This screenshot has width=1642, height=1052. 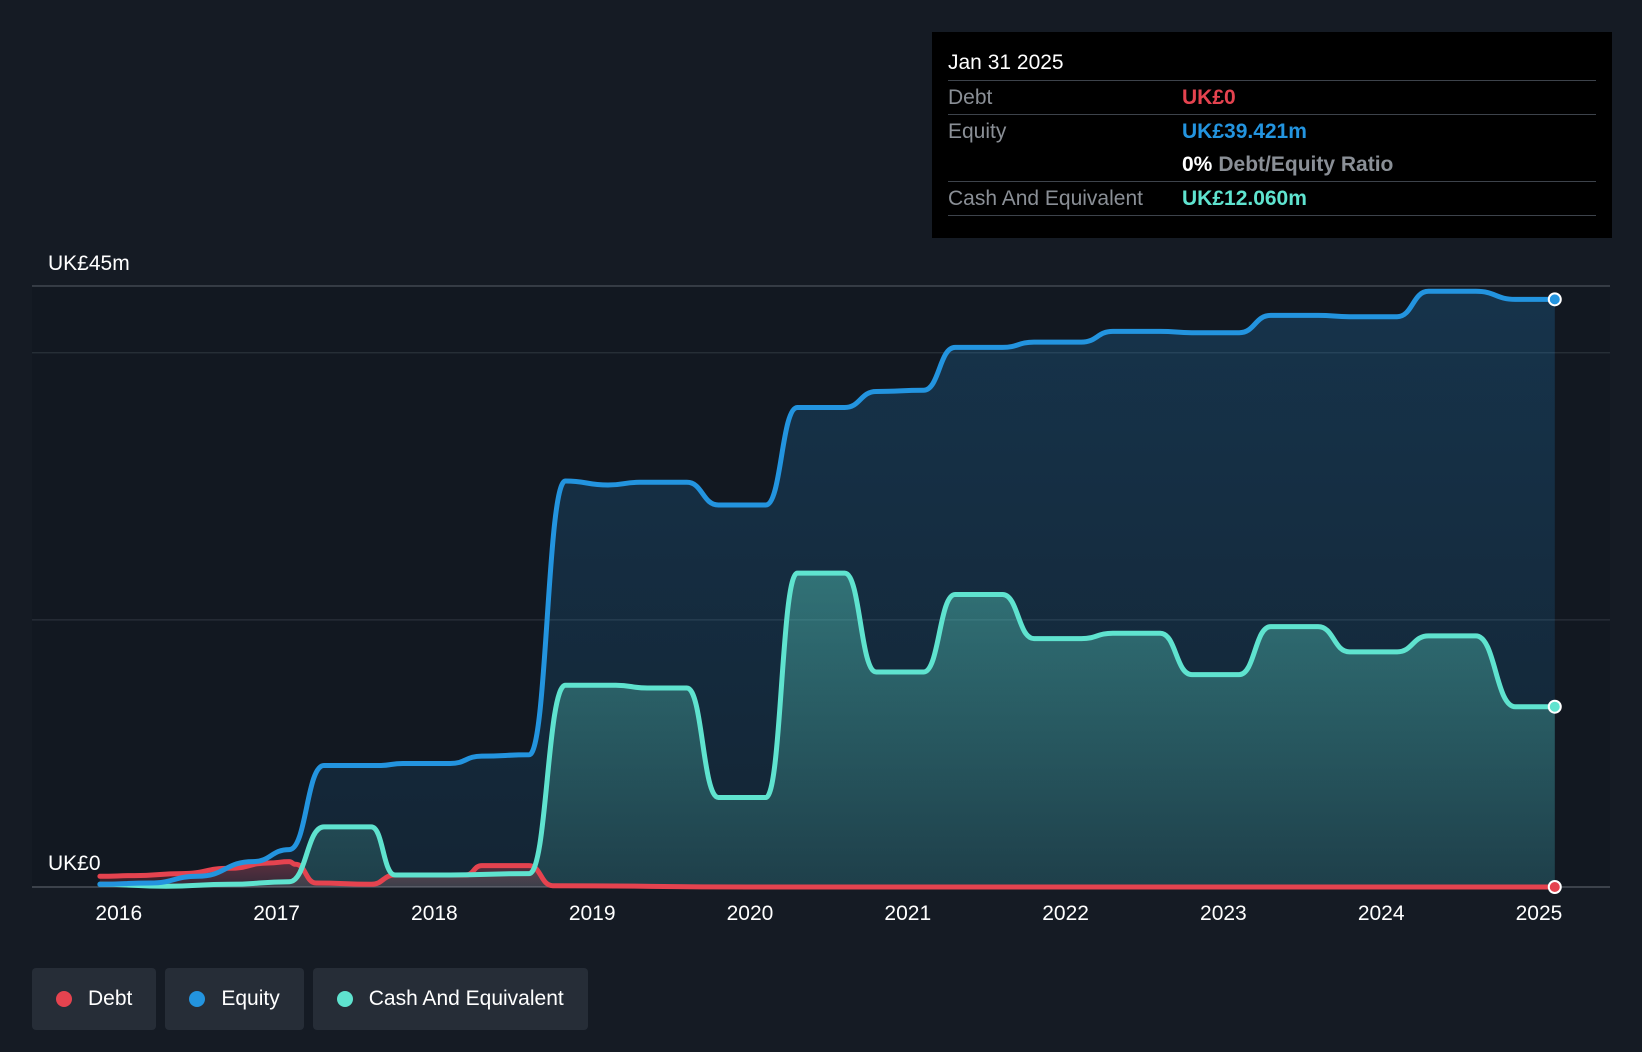 I want to click on equity-dot-icon, so click(x=197, y=999).